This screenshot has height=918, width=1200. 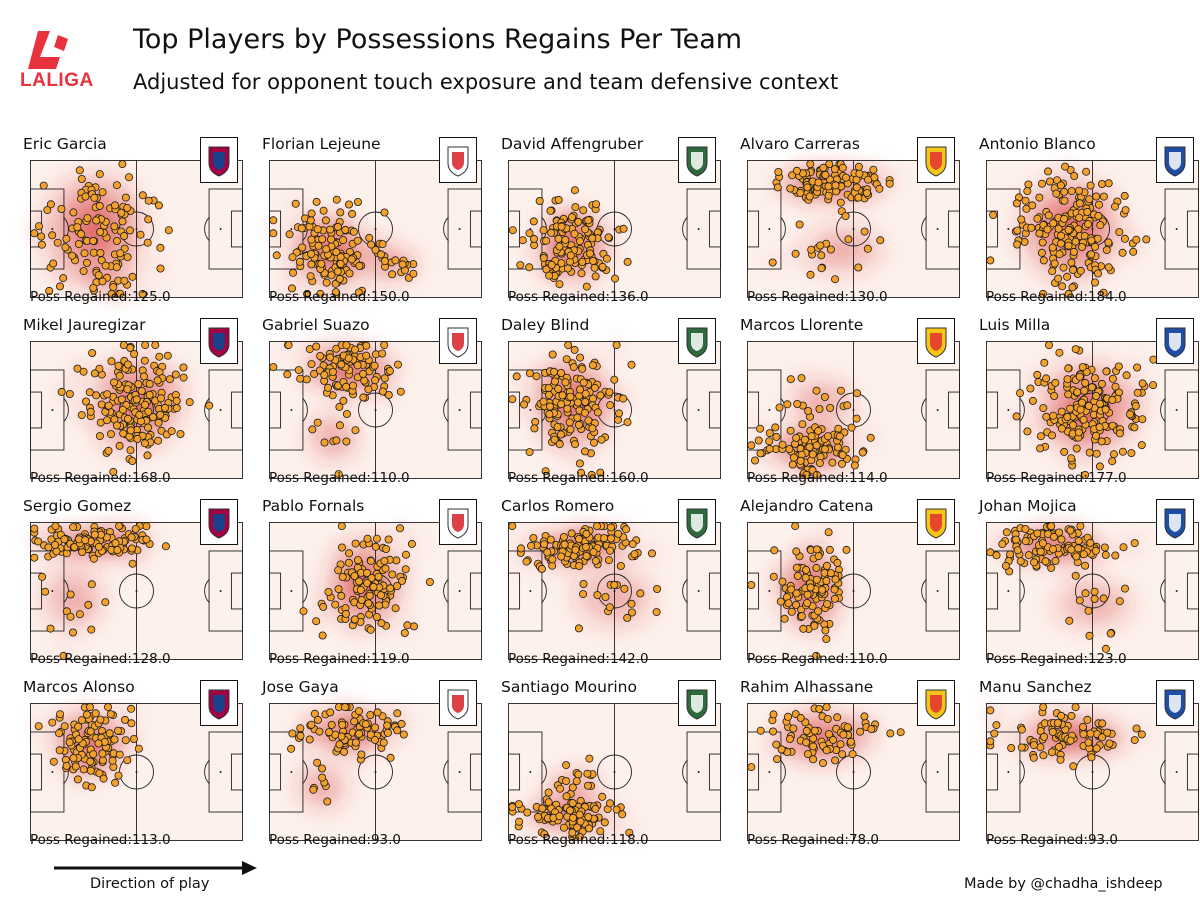 What do you see at coordinates (1092, 589) in the screenshot?
I see `pitch-heatmap` at bounding box center [1092, 589].